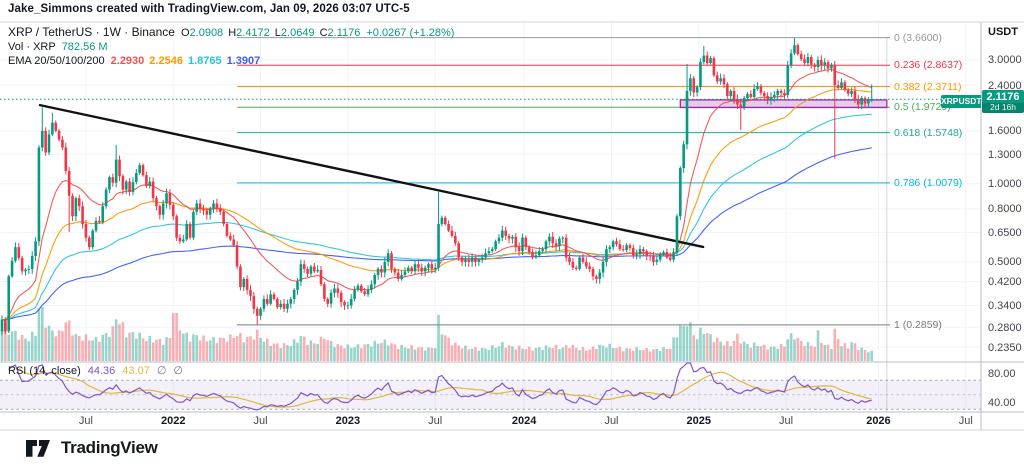 The image size is (1024, 473). I want to click on time-tick-label: 2024, so click(524, 421).